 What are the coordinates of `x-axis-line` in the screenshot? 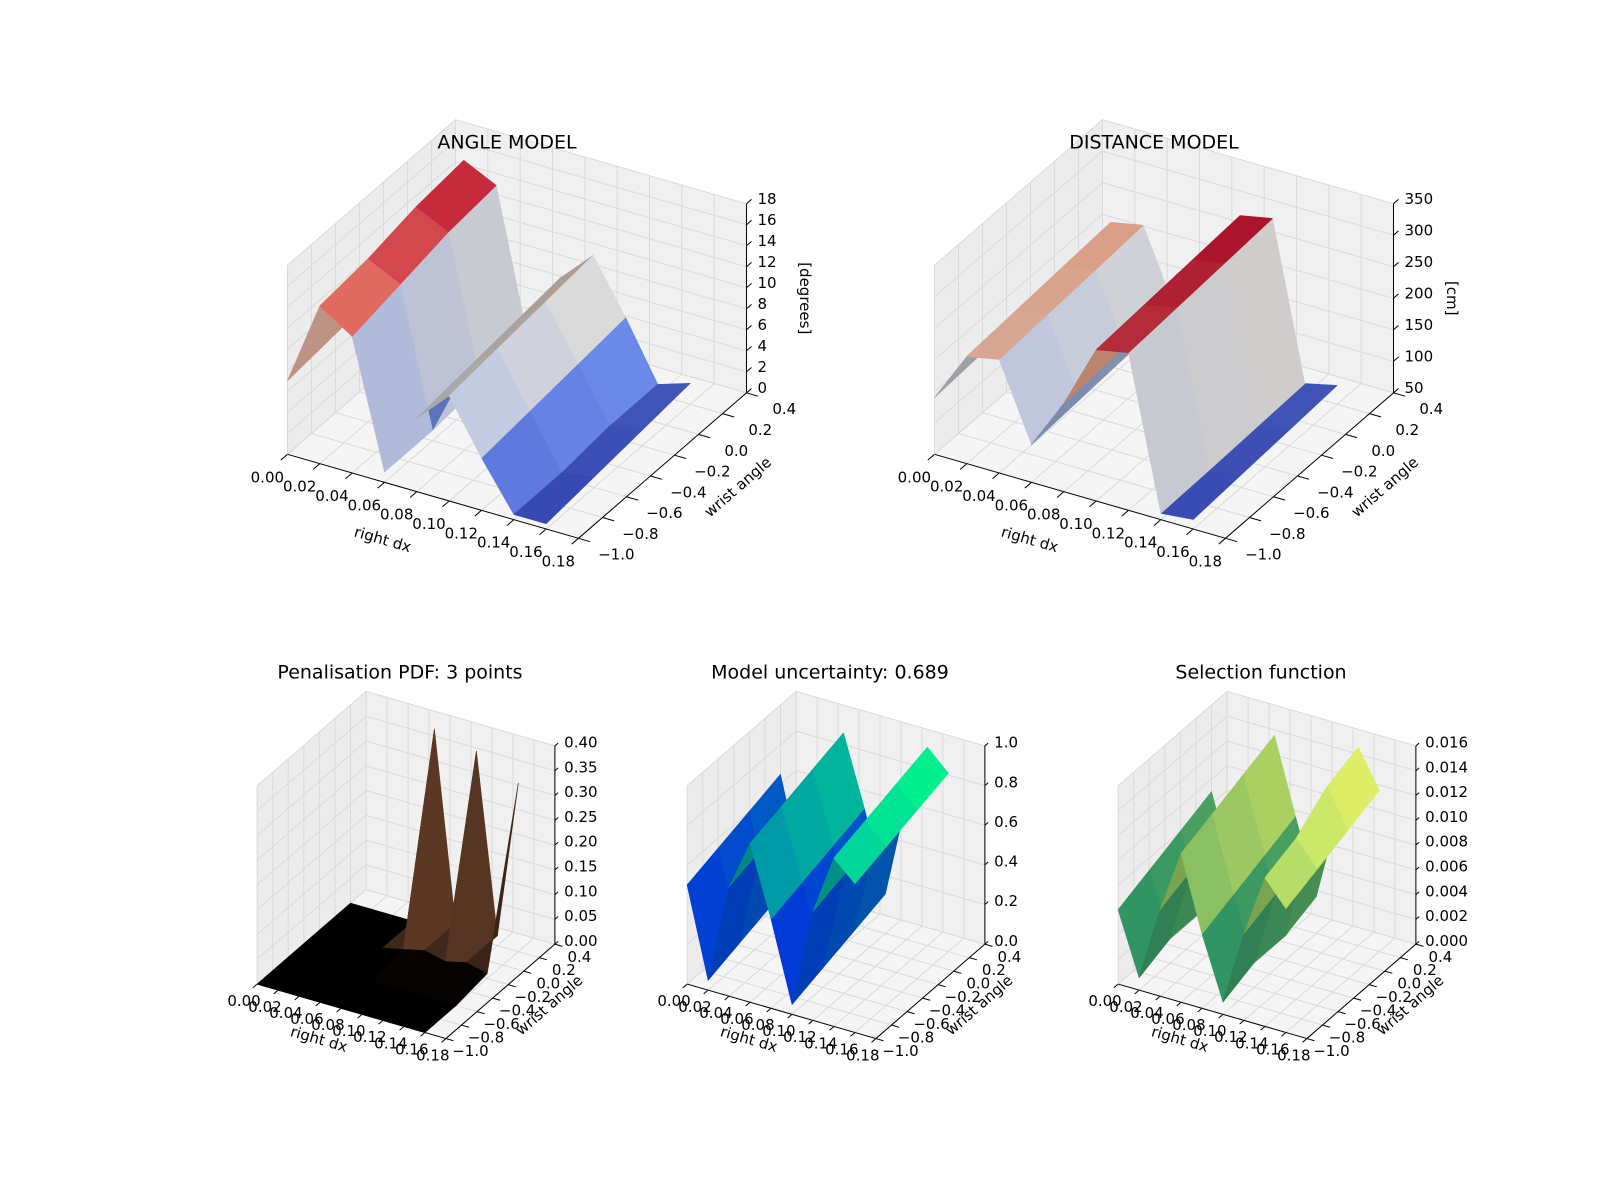 It's located at (781, 1011).